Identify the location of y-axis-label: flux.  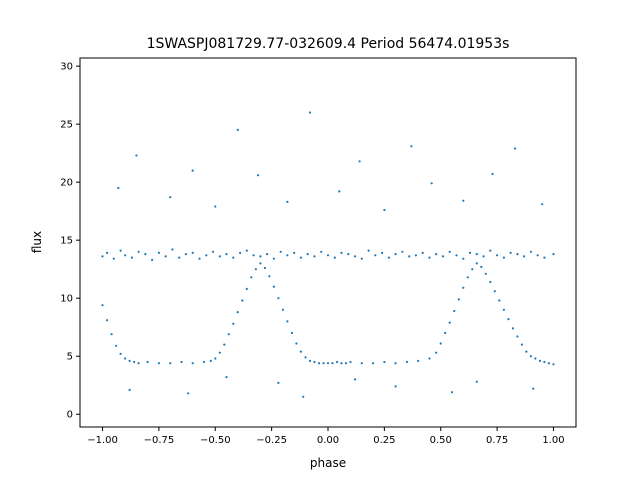
(37, 242).